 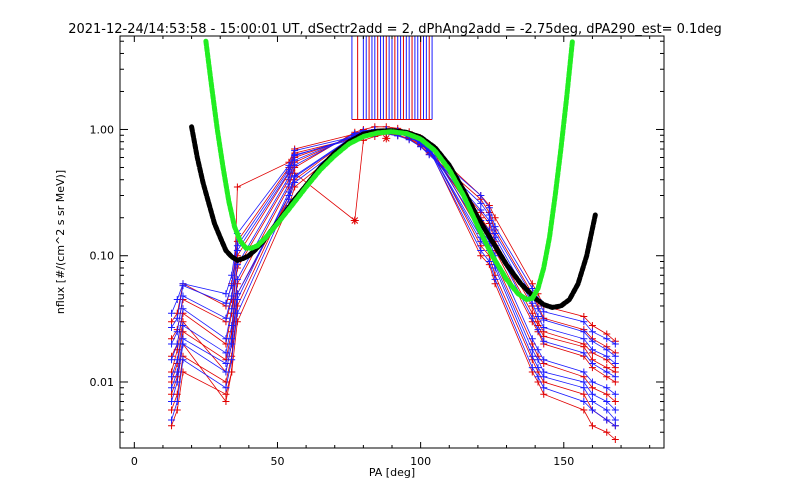 I want to click on x-tick-label: 150, so click(x=563, y=461).